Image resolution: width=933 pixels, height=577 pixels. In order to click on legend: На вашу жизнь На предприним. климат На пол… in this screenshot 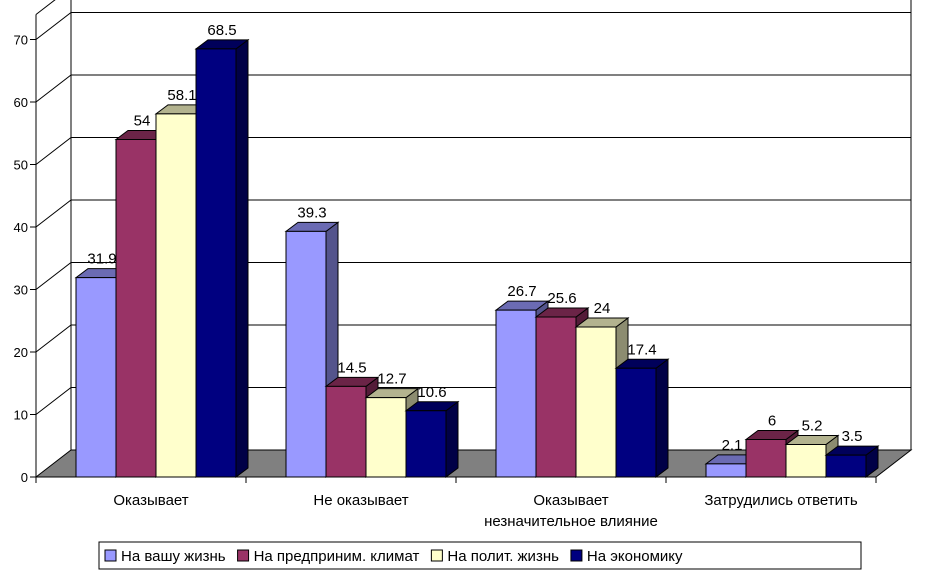, I will do `click(480, 555)`.